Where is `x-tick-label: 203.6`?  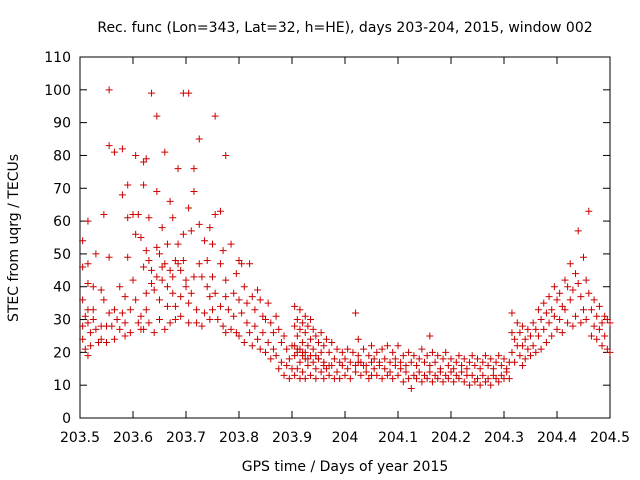 x-tick-label: 203.6 is located at coordinates (133, 438).